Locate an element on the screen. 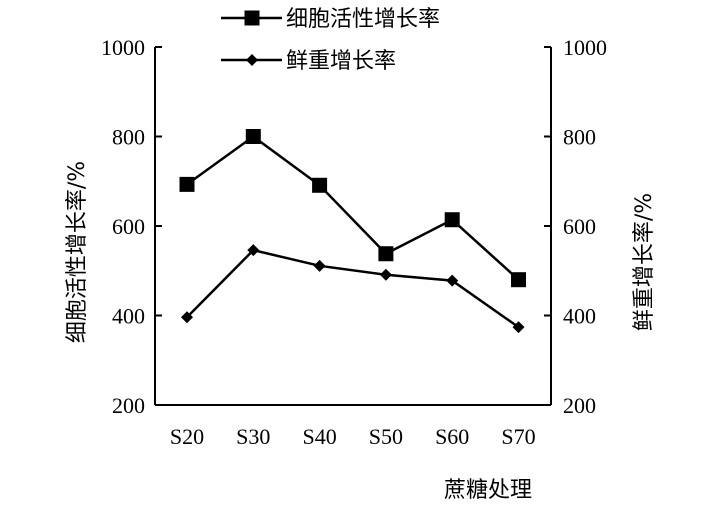 This screenshot has height=508, width=703. x-tick-label: S40 is located at coordinates (319, 436).